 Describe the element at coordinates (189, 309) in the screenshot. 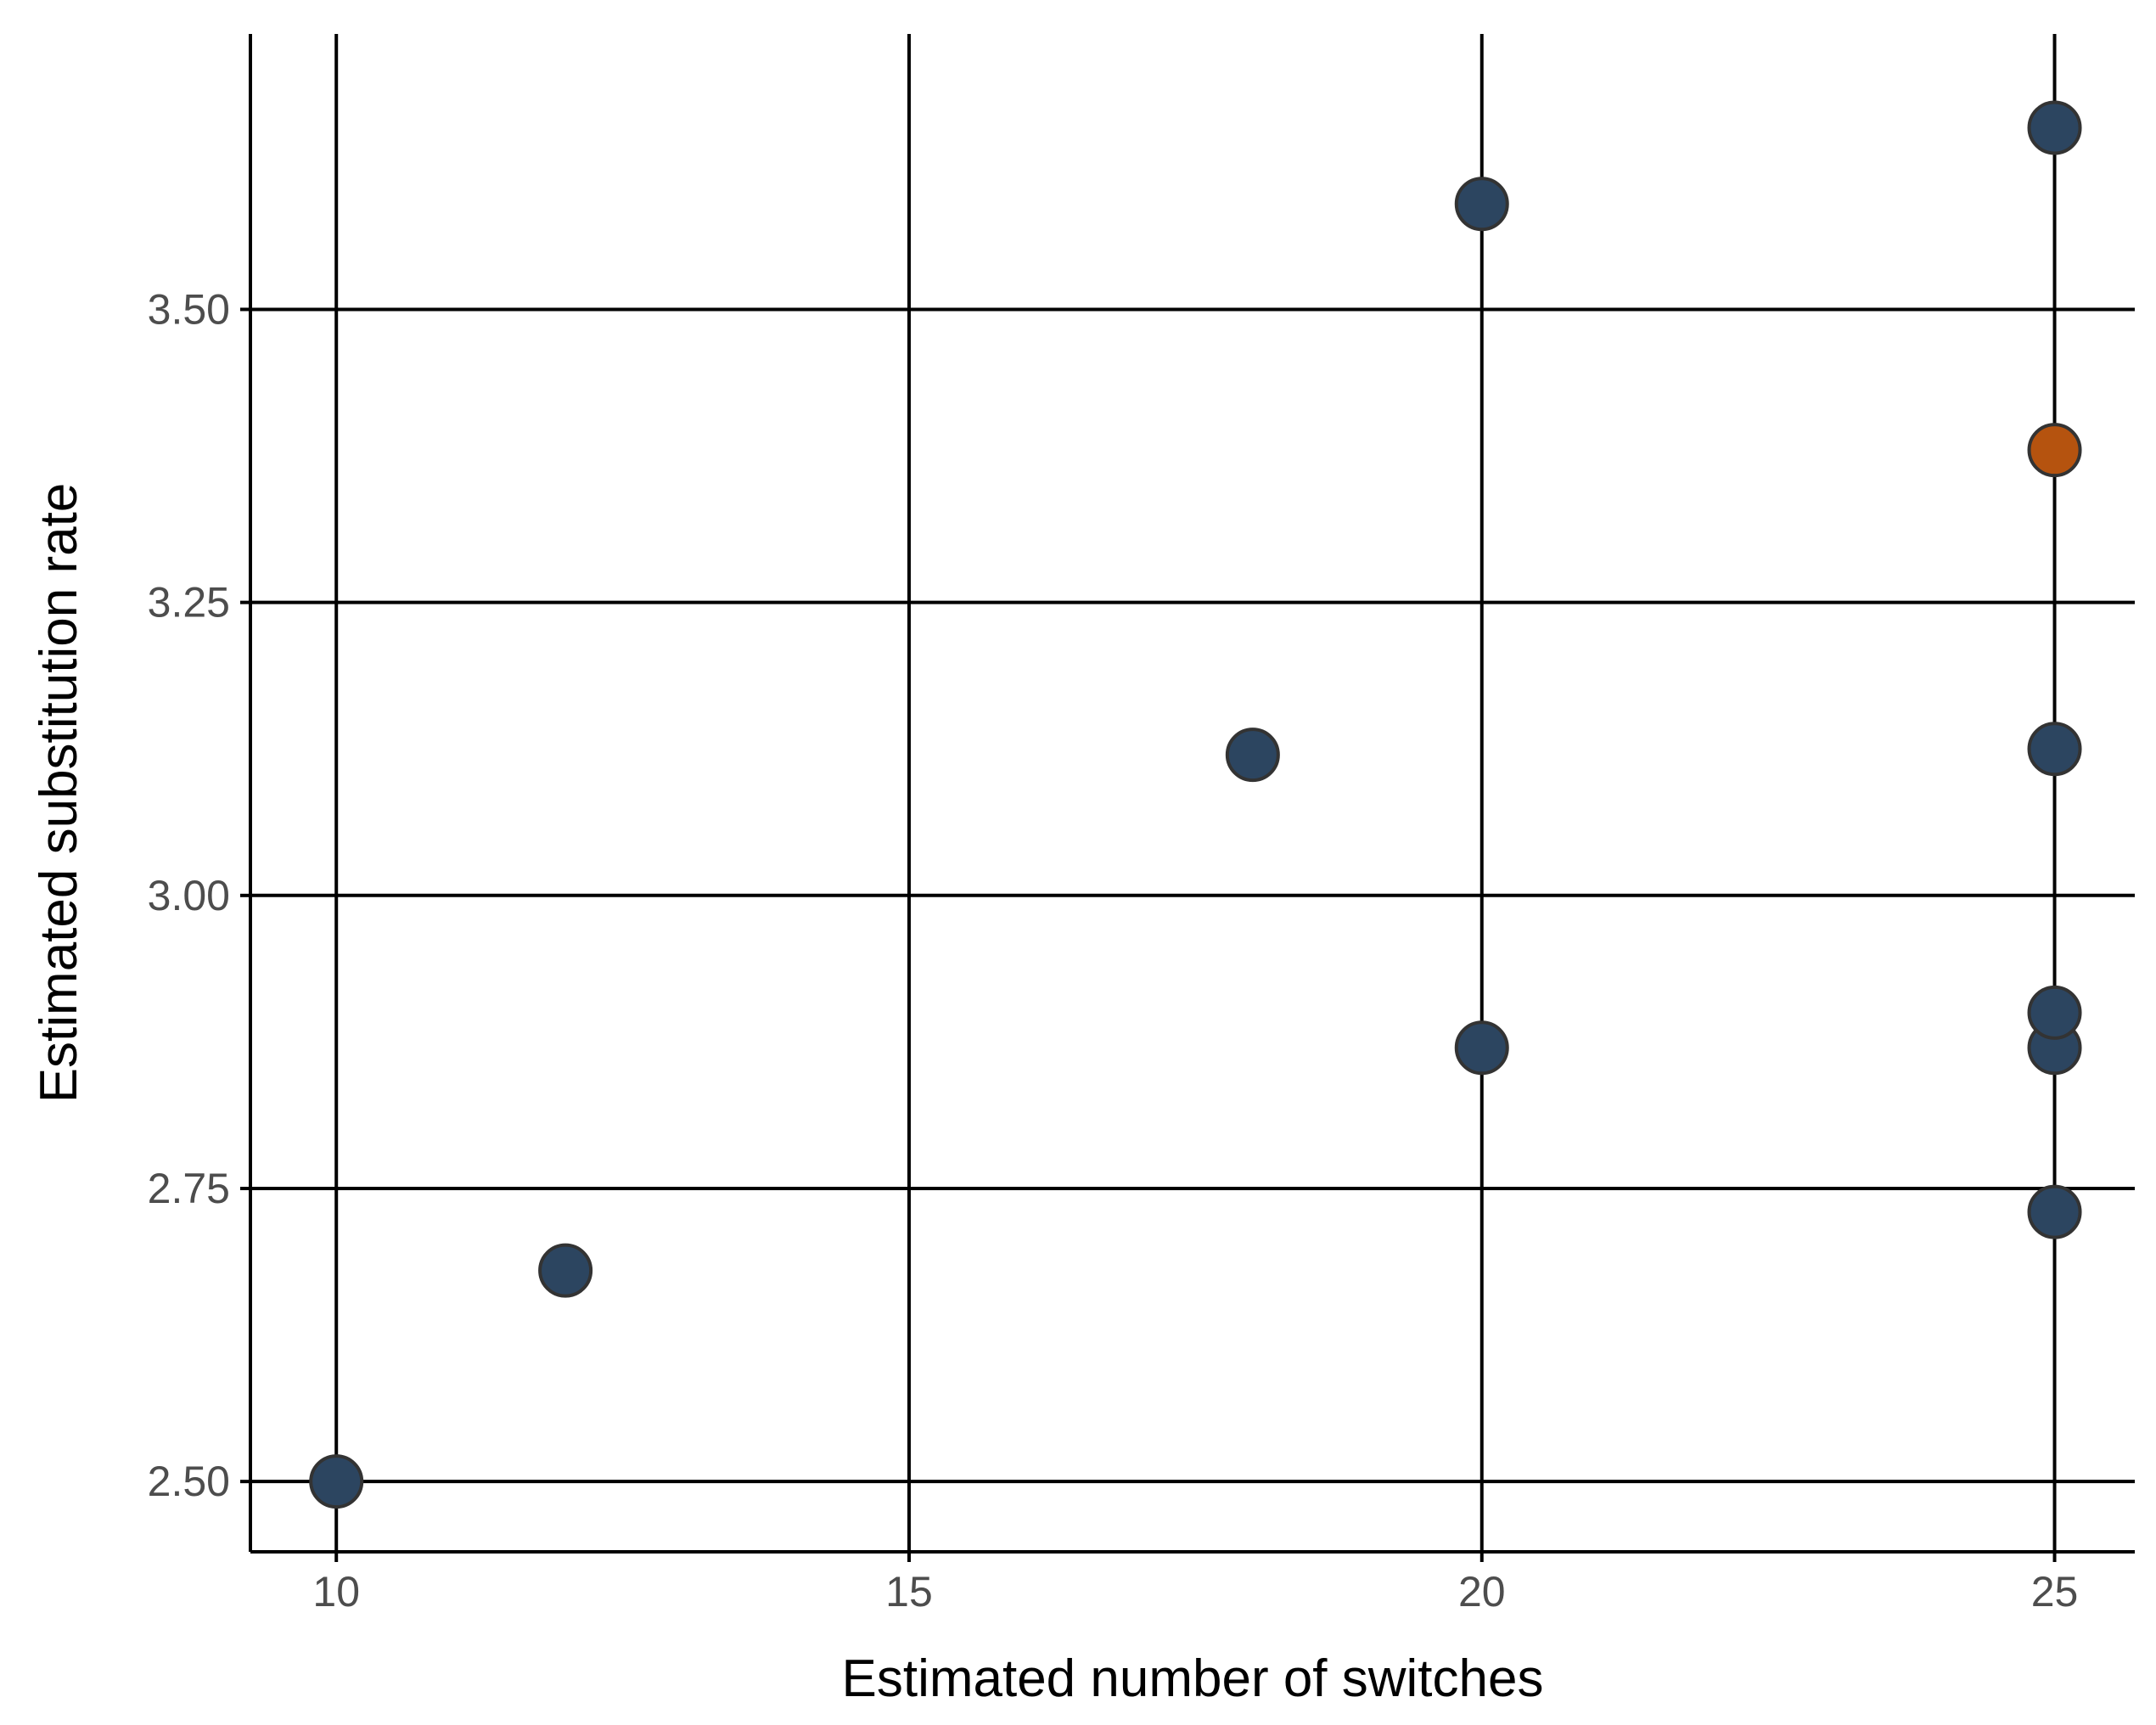

I see `y-tick-label: 3.50` at that location.